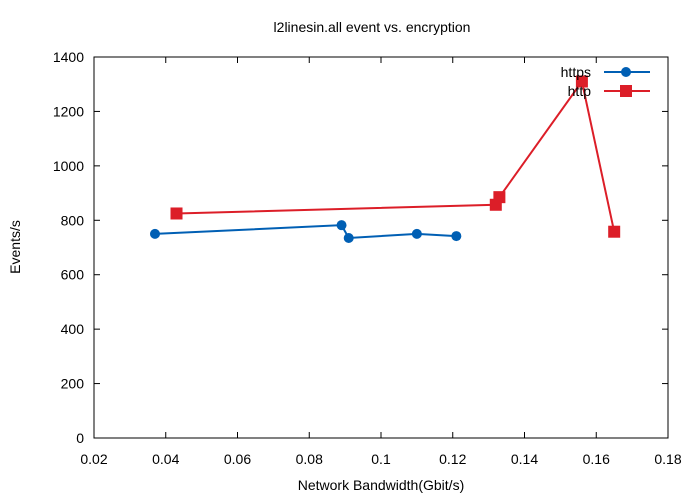 This screenshot has width=700, height=500. What do you see at coordinates (381, 459) in the screenshot?
I see `x-tick-label: 0.1` at bounding box center [381, 459].